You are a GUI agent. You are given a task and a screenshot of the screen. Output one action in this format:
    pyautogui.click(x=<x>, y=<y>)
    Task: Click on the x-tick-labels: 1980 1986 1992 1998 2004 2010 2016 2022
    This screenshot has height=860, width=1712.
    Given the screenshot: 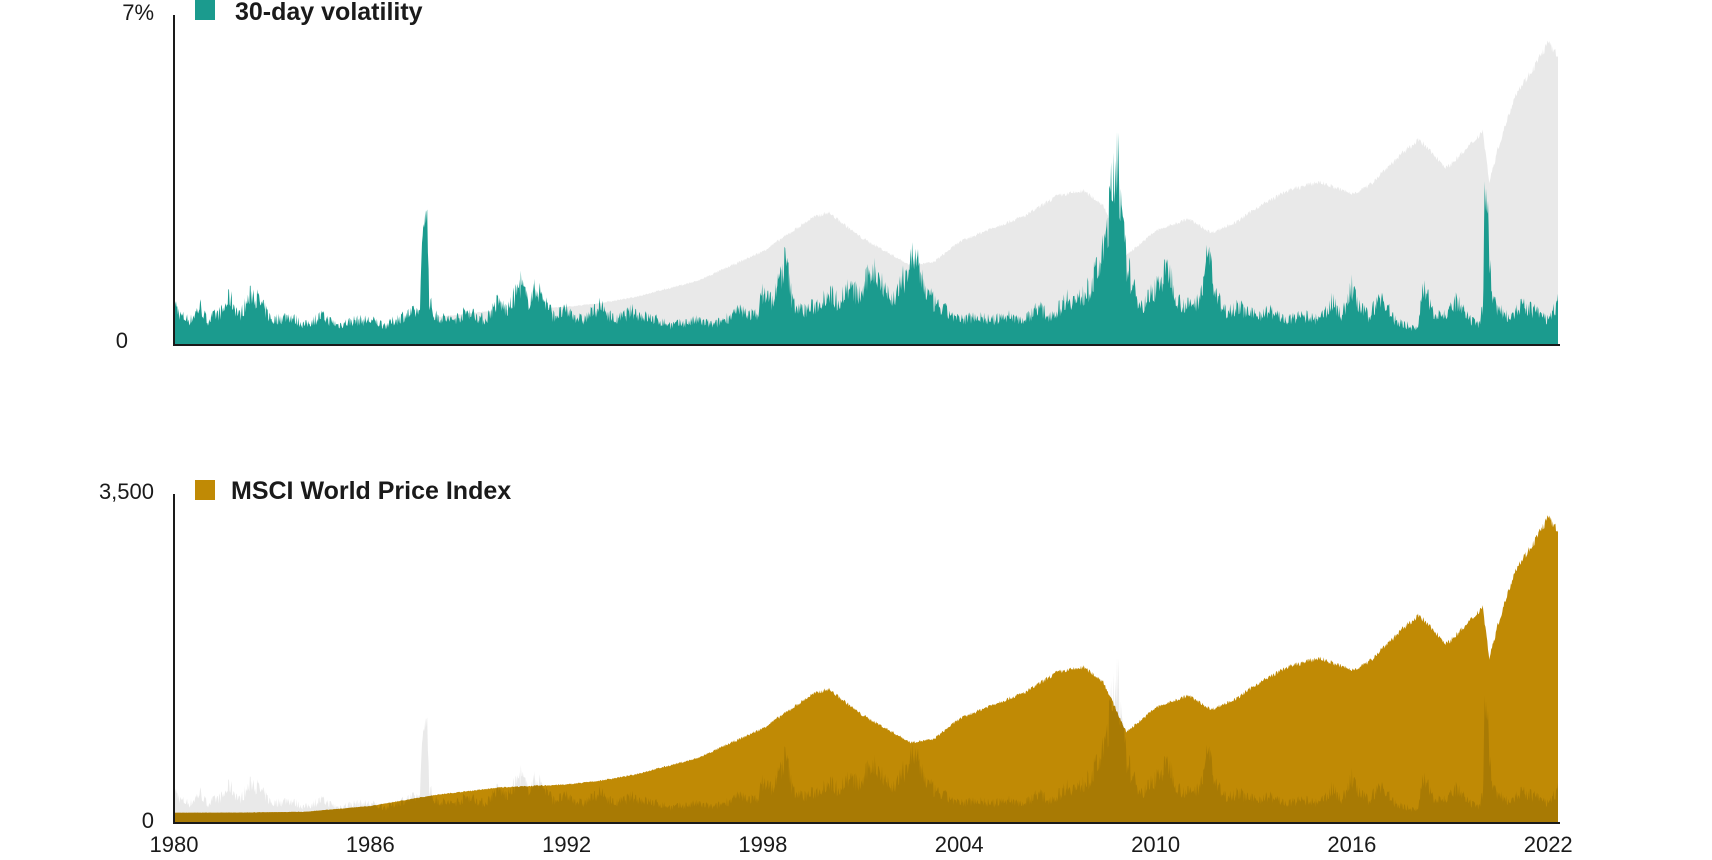 What is the action you would take?
    pyautogui.click(x=861, y=844)
    